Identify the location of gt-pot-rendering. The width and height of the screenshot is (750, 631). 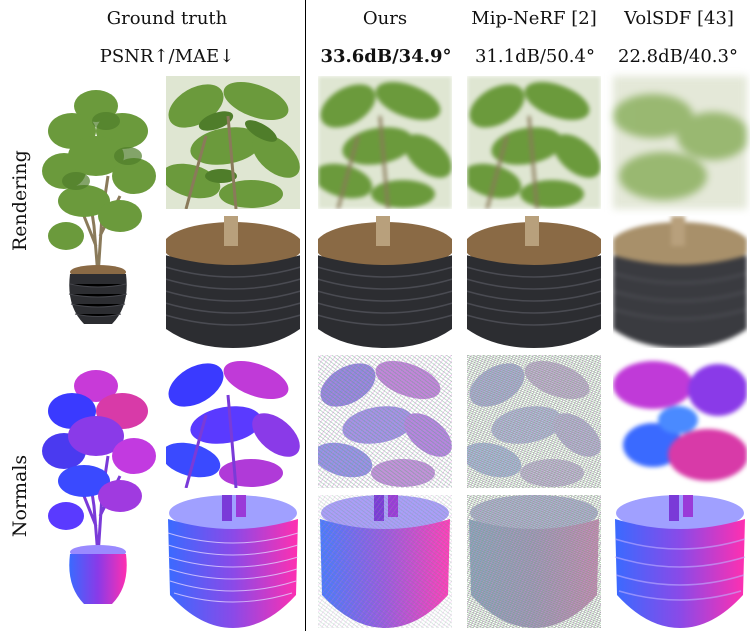
(233, 282).